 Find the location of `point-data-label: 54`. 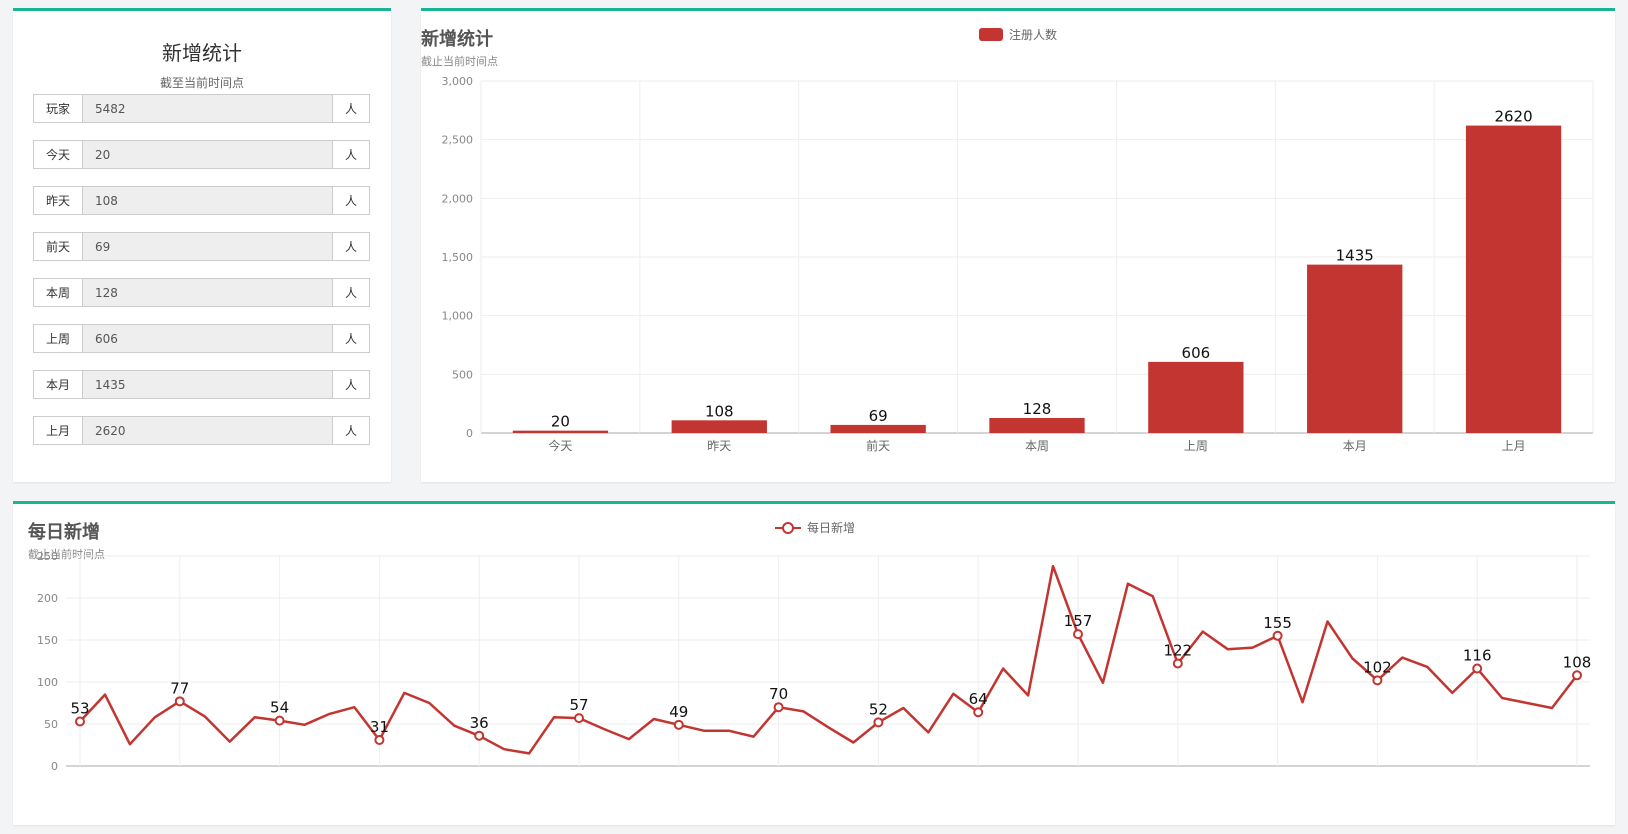

point-data-label: 54 is located at coordinates (279, 708).